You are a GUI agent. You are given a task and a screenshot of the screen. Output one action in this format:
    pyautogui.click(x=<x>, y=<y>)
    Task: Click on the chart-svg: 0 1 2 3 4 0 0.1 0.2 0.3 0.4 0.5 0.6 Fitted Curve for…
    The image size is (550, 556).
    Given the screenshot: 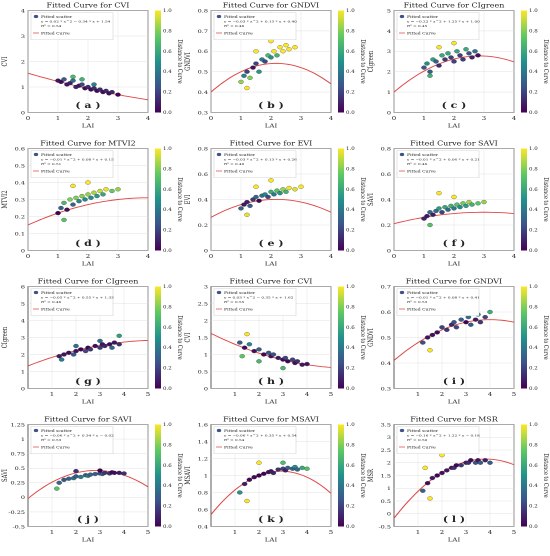 What is the action you would take?
    pyautogui.click(x=91, y=204)
    